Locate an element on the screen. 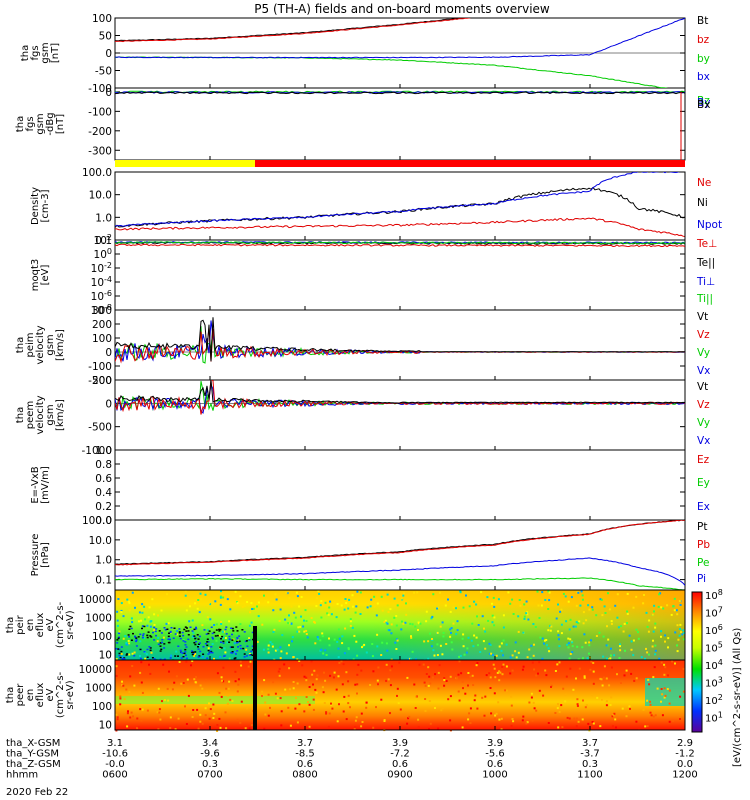  ylabel-temp-0: moqt3 is located at coordinates (35, 275).